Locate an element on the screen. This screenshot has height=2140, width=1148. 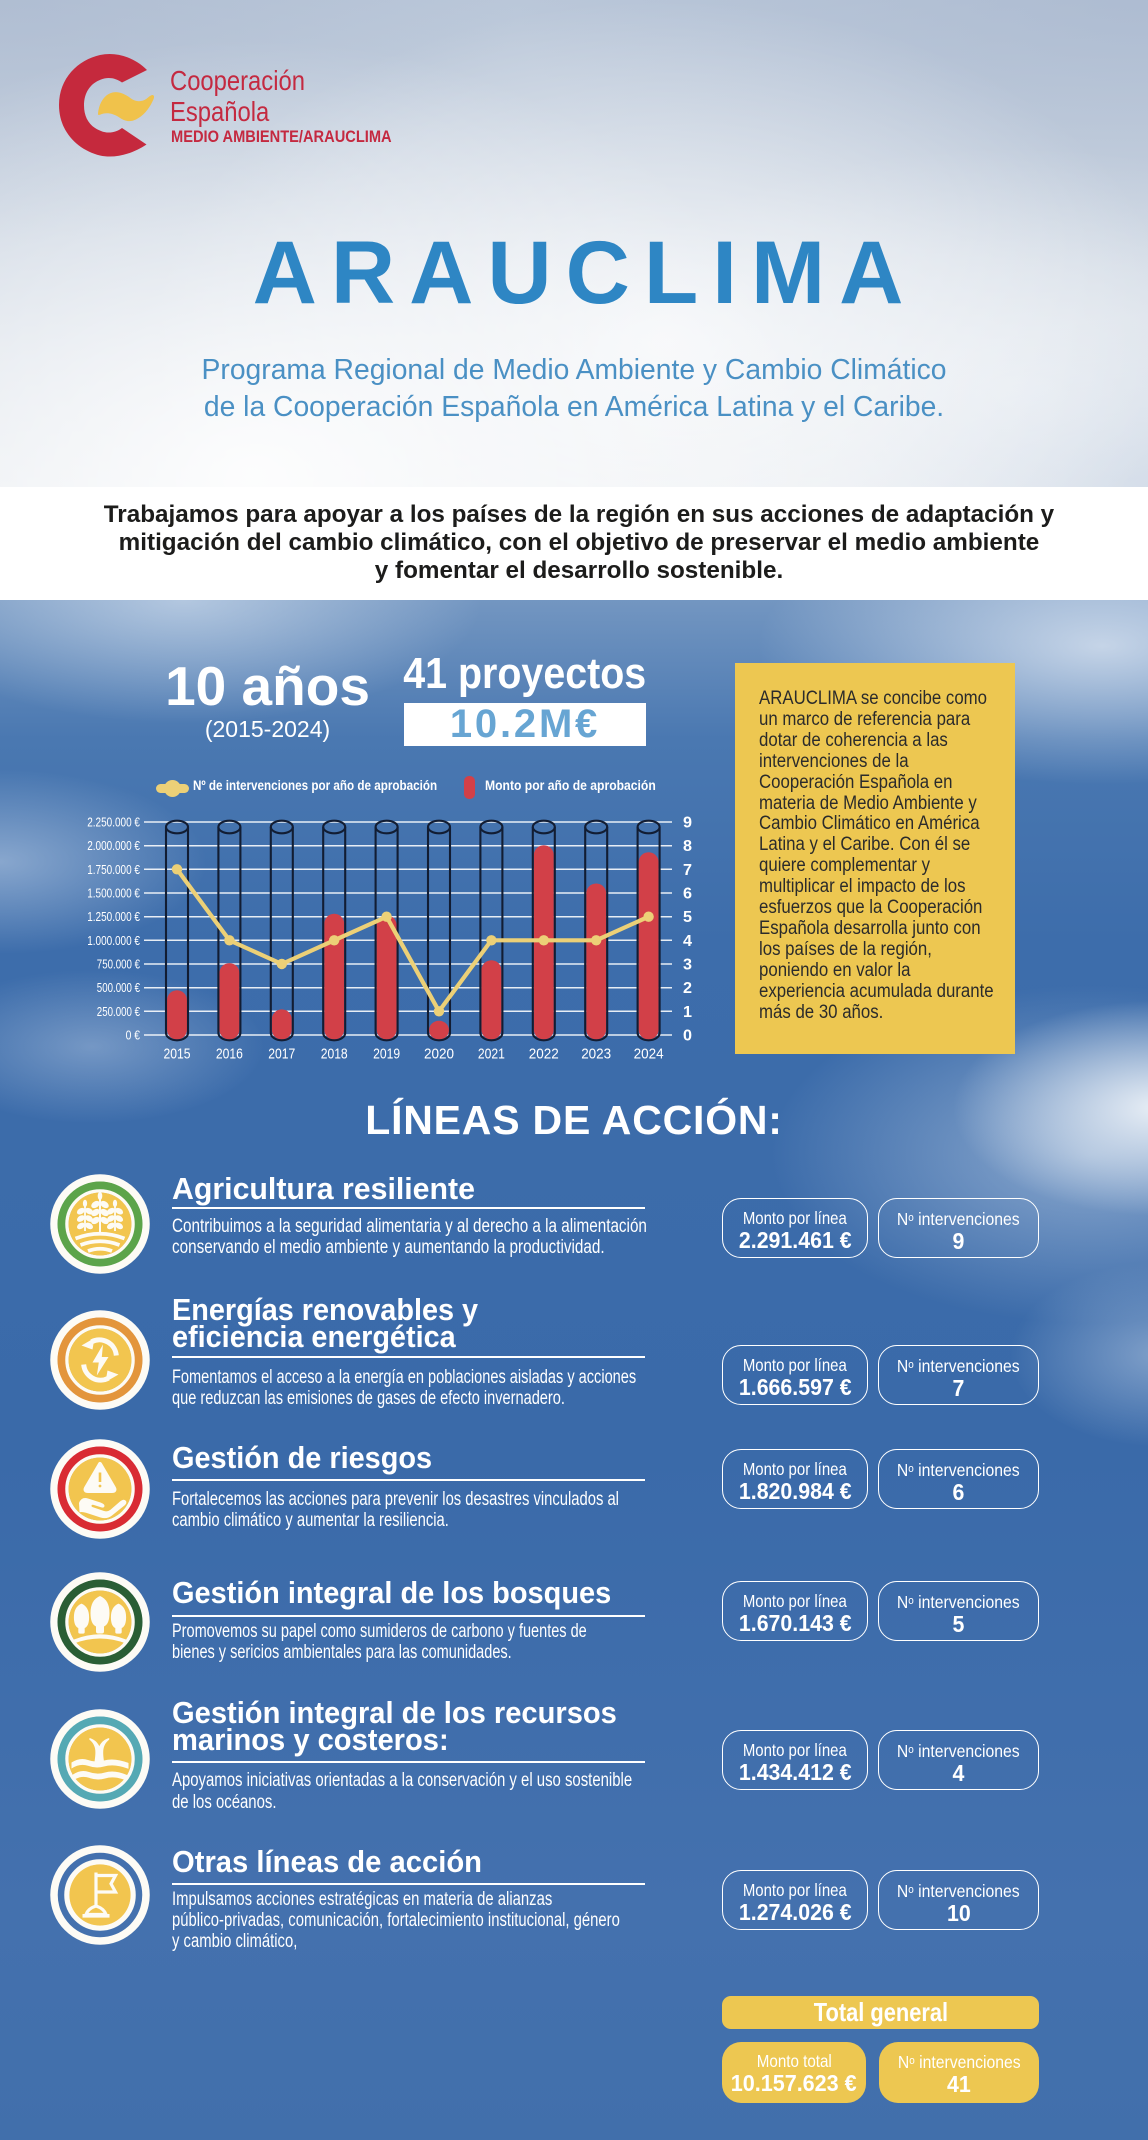
svg-text: 2020 is located at coordinates (439, 1054).